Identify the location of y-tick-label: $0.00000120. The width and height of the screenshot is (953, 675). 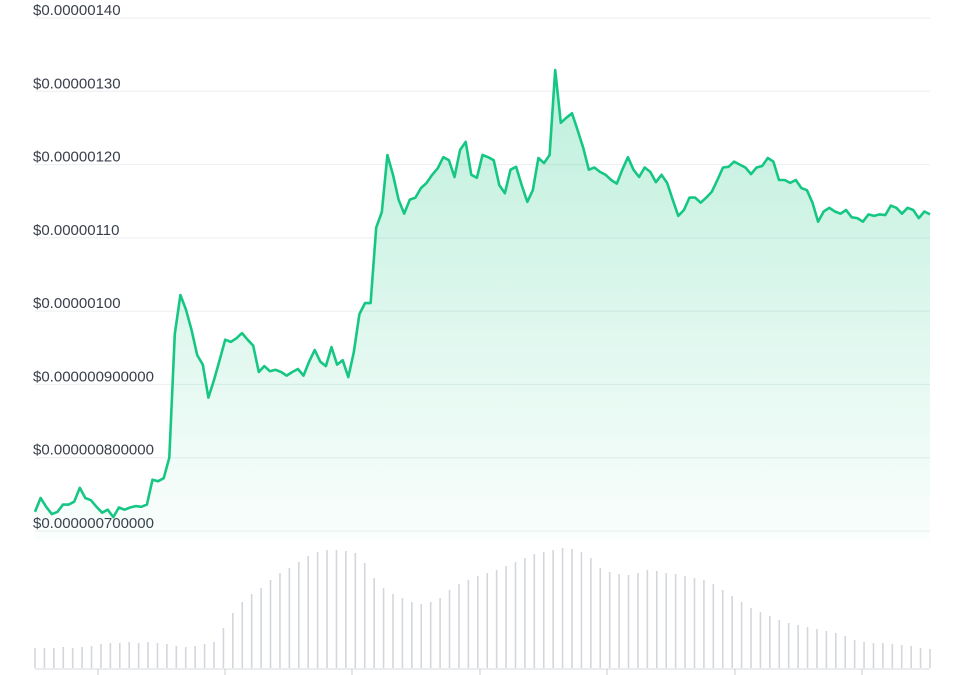
(77, 157).